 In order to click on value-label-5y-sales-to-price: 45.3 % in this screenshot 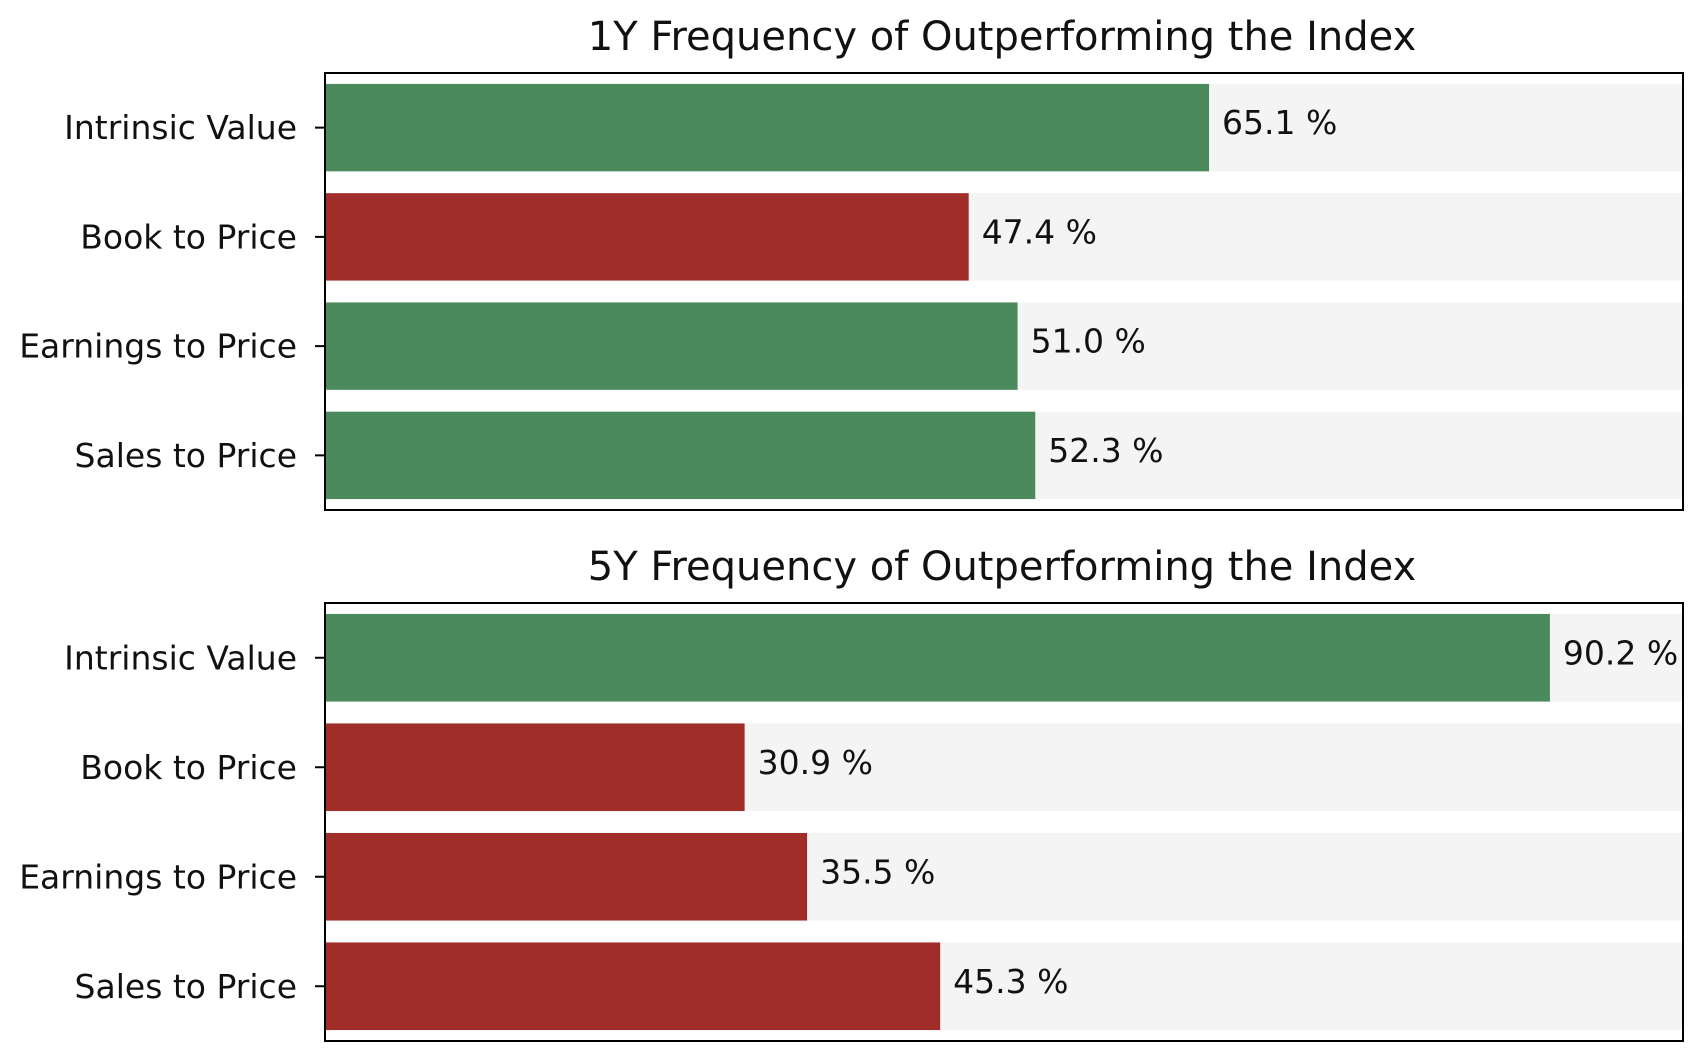, I will do `click(1010, 981)`.